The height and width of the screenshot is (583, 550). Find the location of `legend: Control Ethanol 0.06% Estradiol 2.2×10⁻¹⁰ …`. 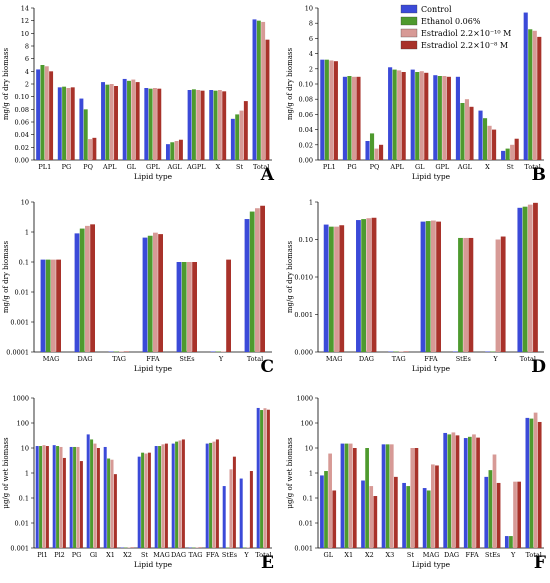

legend: Control Ethanol 0.06% Estradiol 2.2×10⁻¹⁰ … is located at coordinates (455, 27).